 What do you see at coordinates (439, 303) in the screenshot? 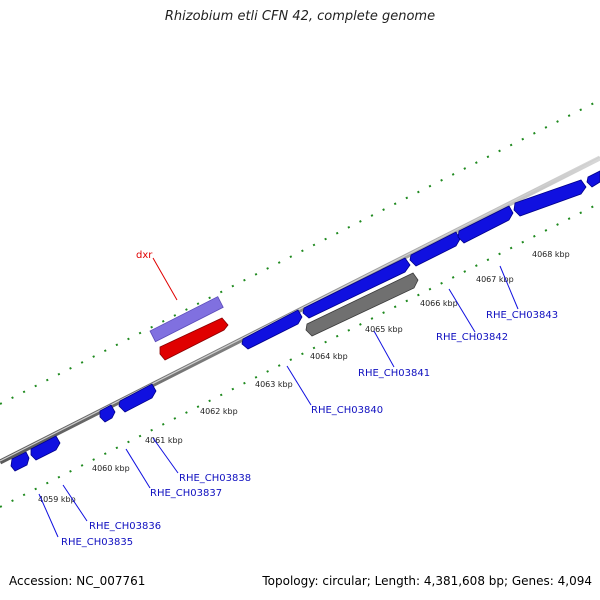
I see `kbp-label: 4066 kbp` at bounding box center [439, 303].